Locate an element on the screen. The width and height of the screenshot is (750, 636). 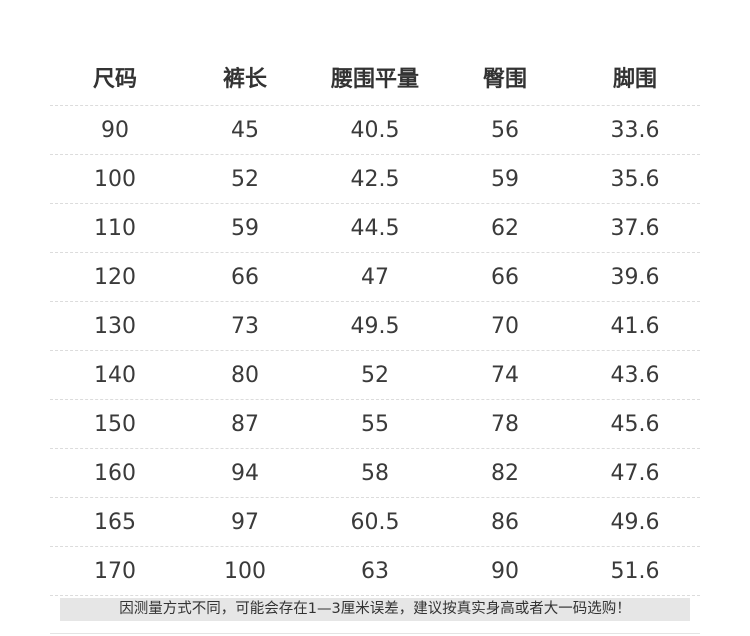
table-header: 尺码 裤长 腰围平量 臀围 脚围 is located at coordinates (375, 77).